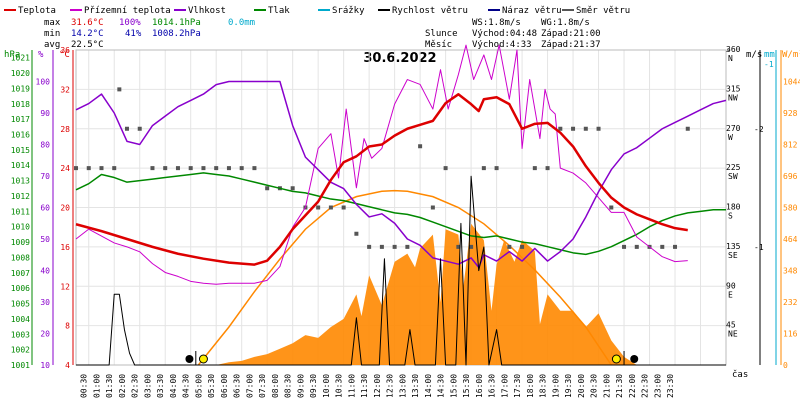 The width and height of the screenshot is (800, 400). What do you see at coordinates (733, 88) in the screenshot?
I see `dir-tick-deg: 315` at bounding box center [733, 88].